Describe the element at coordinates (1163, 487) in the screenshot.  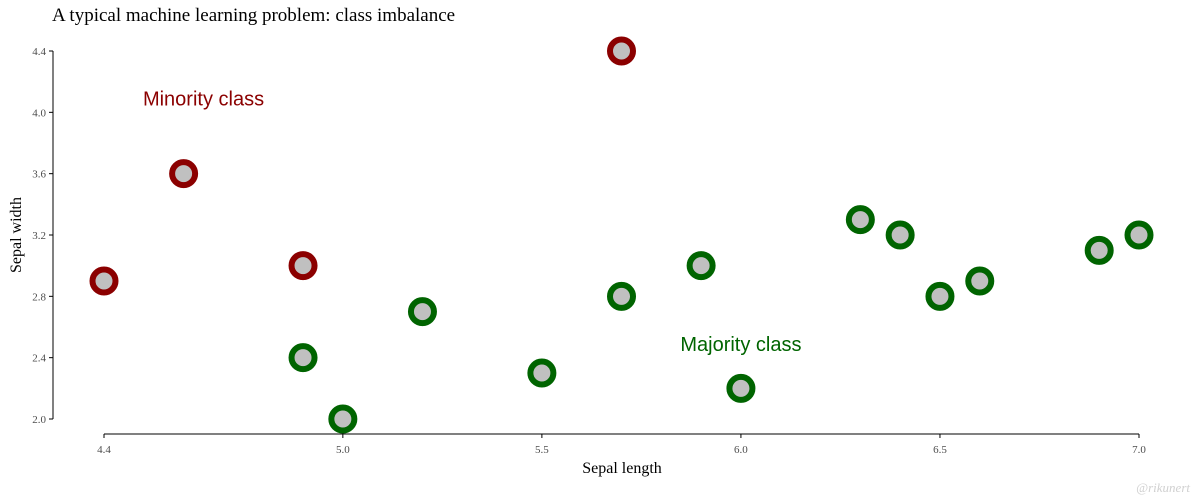
I see `credit-watermark: @rikunert` at that location.